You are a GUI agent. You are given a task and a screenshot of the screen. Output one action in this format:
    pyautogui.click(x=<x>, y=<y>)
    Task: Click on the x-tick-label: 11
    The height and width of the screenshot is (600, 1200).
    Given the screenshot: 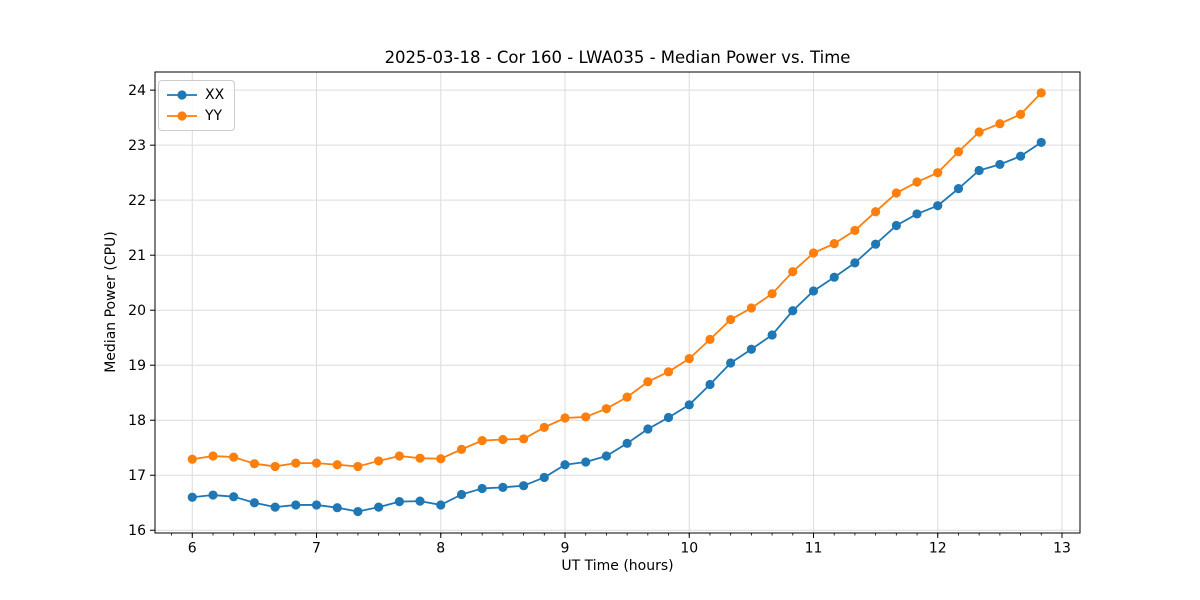 What is the action you would take?
    pyautogui.click(x=814, y=549)
    